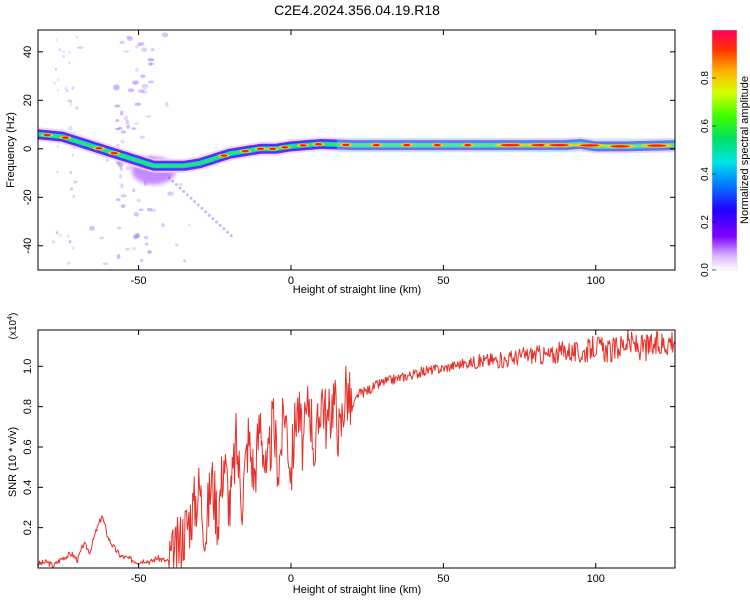  Describe the element at coordinates (357, 590) in the screenshot. I see `snr-xlabel: Height of straight line (km)` at that location.